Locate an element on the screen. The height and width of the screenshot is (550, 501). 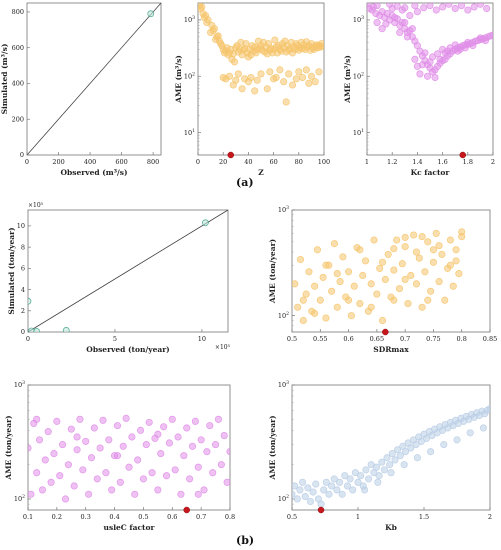
x-tick-label: 0.85 is located at coordinates (490, 339).